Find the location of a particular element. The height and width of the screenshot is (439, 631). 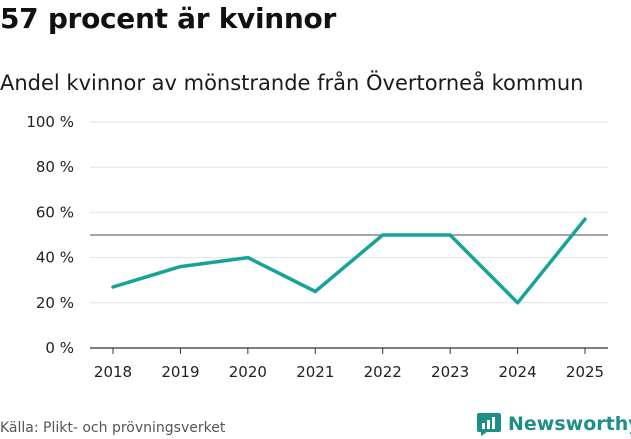

y-tick-label: 20 % is located at coordinates (55, 303).